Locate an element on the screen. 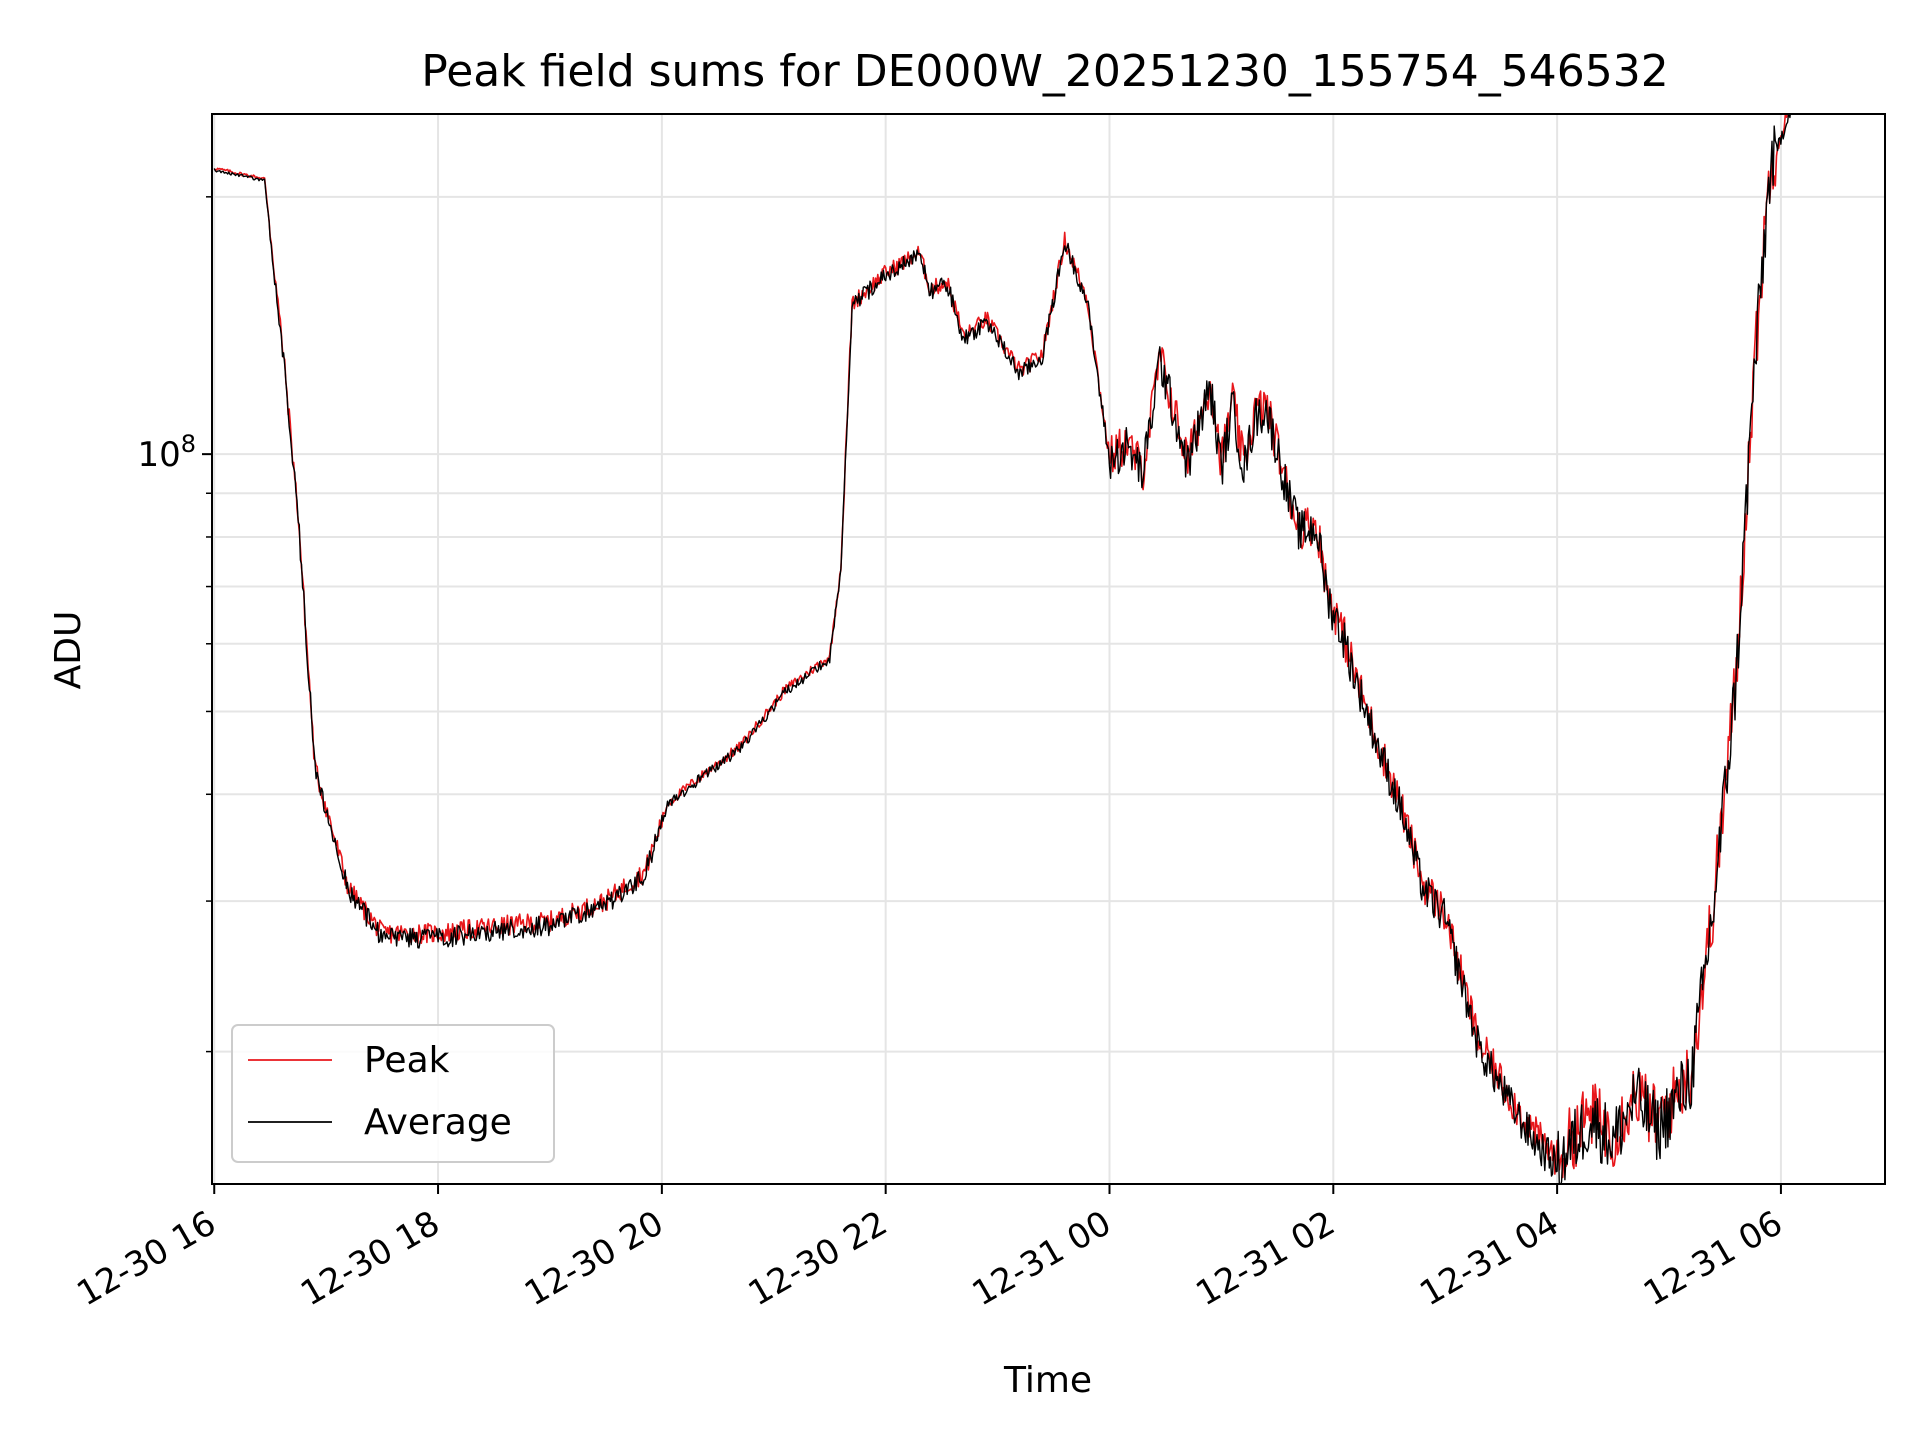 The image size is (1920, 1440). legend-label-average: Average is located at coordinates (438, 1122).